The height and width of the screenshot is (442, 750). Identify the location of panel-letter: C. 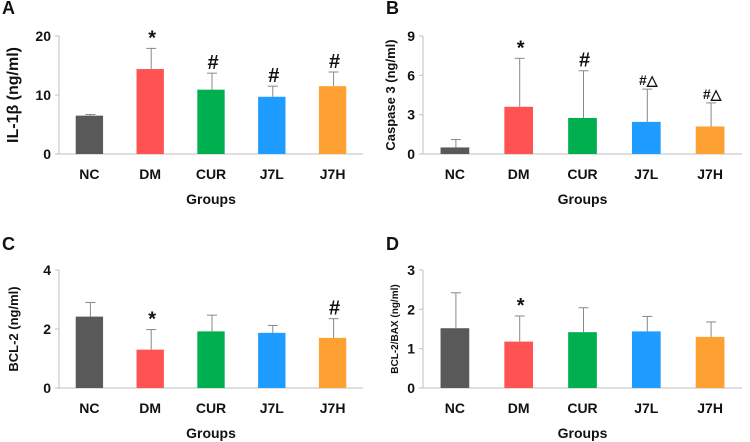
(8, 244).